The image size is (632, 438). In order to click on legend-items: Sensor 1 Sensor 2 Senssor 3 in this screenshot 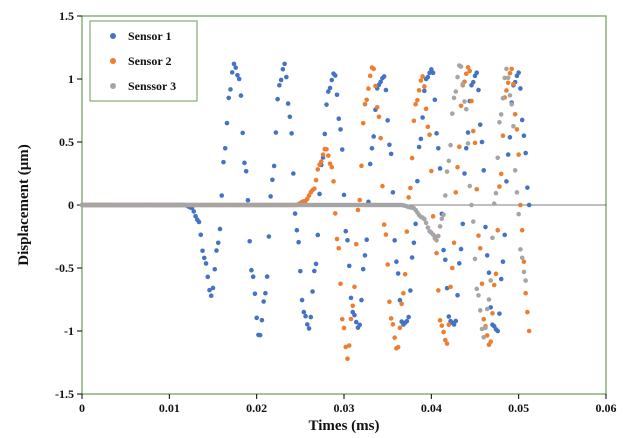, I will do `click(143, 61)`.